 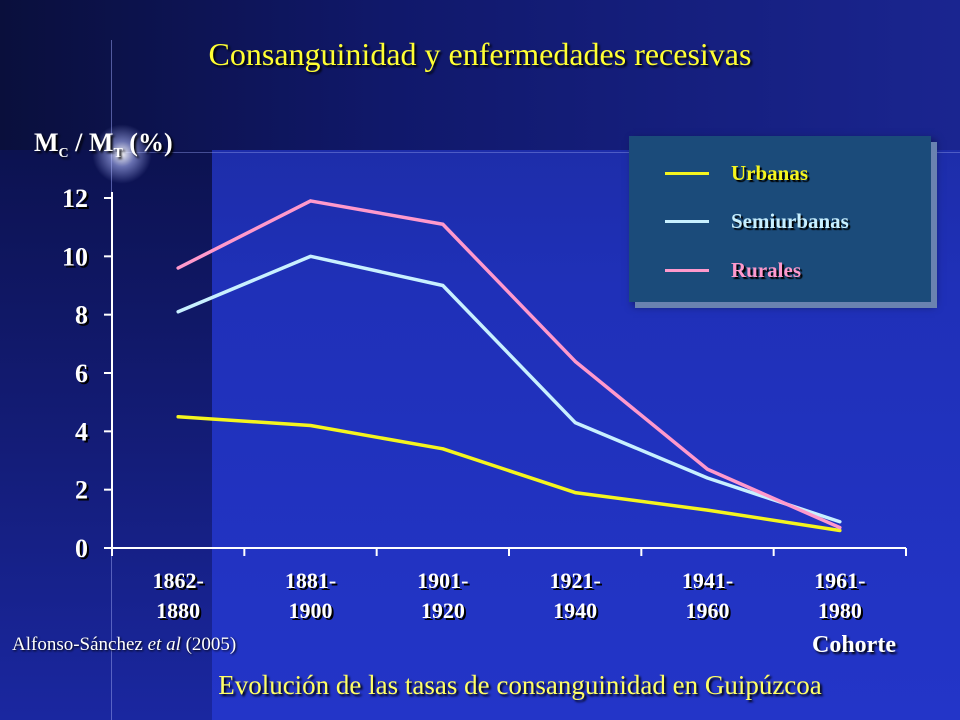 I want to click on x-tick-label-shadow: 1900, so click(x=313, y=612).